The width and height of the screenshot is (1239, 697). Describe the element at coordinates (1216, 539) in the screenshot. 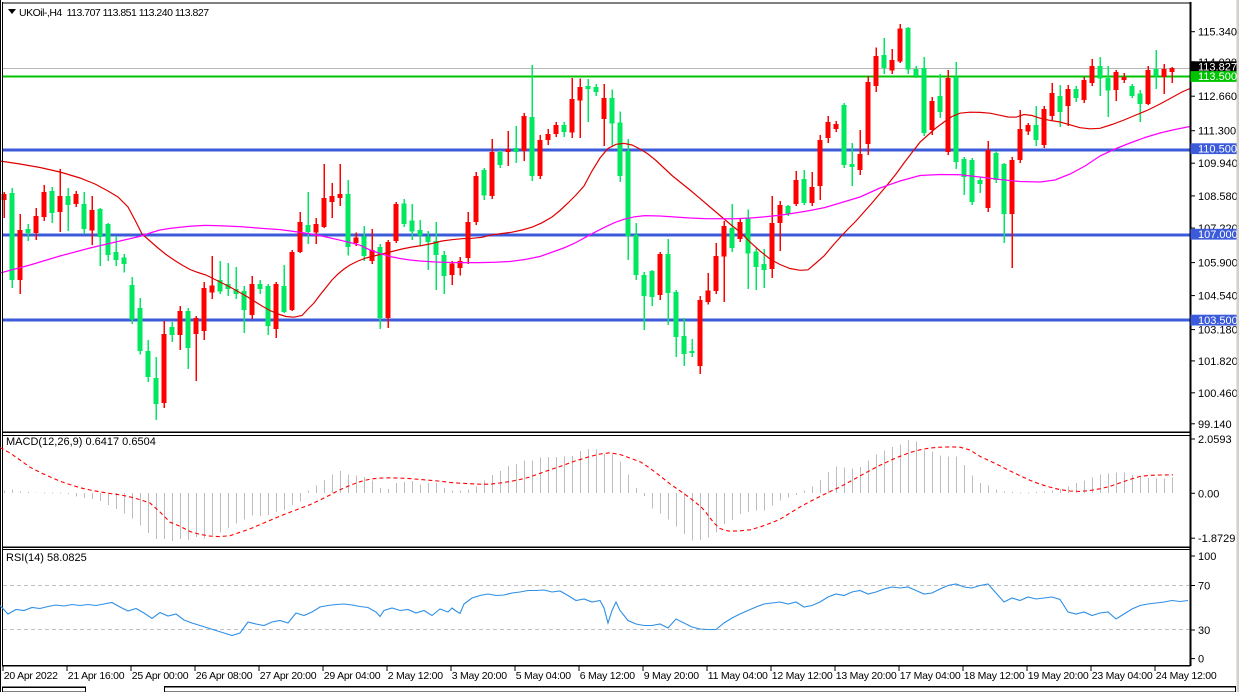

I see `svg-text: -1.8729` at that location.